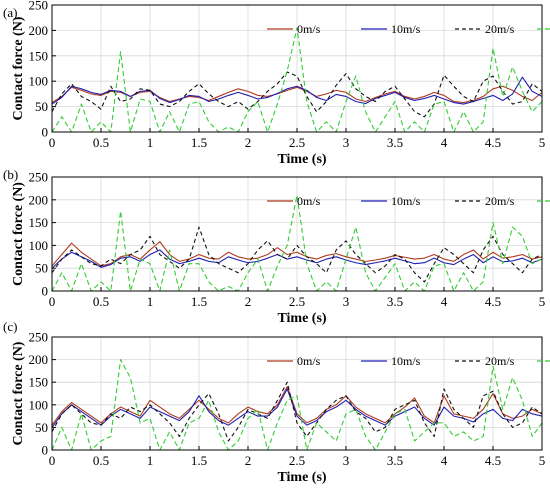 This screenshot has height=491, width=550. What do you see at coordinates (10, 12) in the screenshot?
I see `panel-label: (a)` at bounding box center [10, 12].